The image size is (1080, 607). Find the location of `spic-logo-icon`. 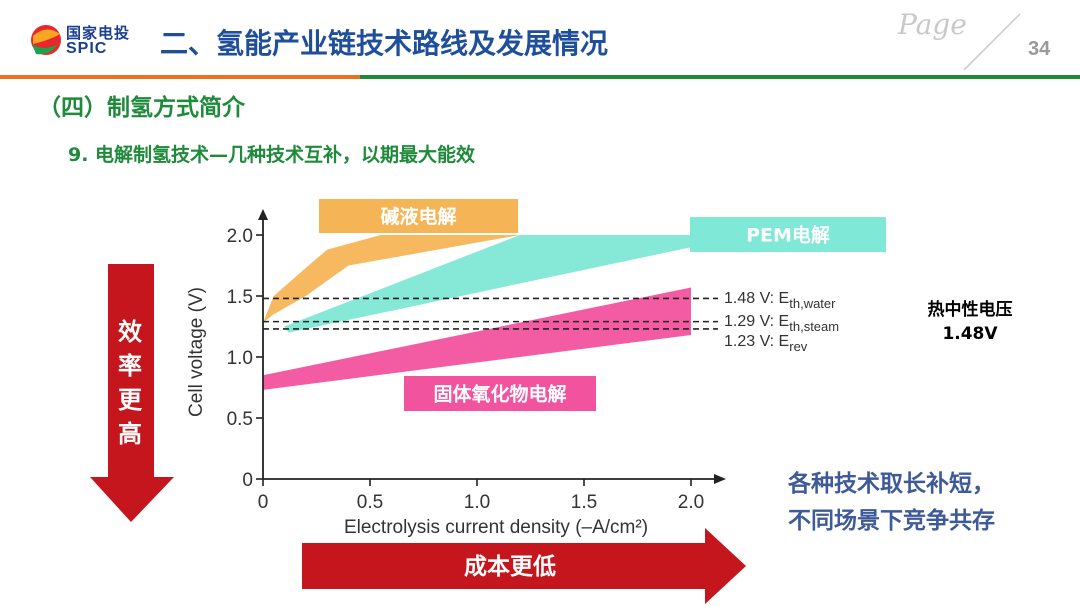

spic-logo-icon is located at coordinates (46, 40).